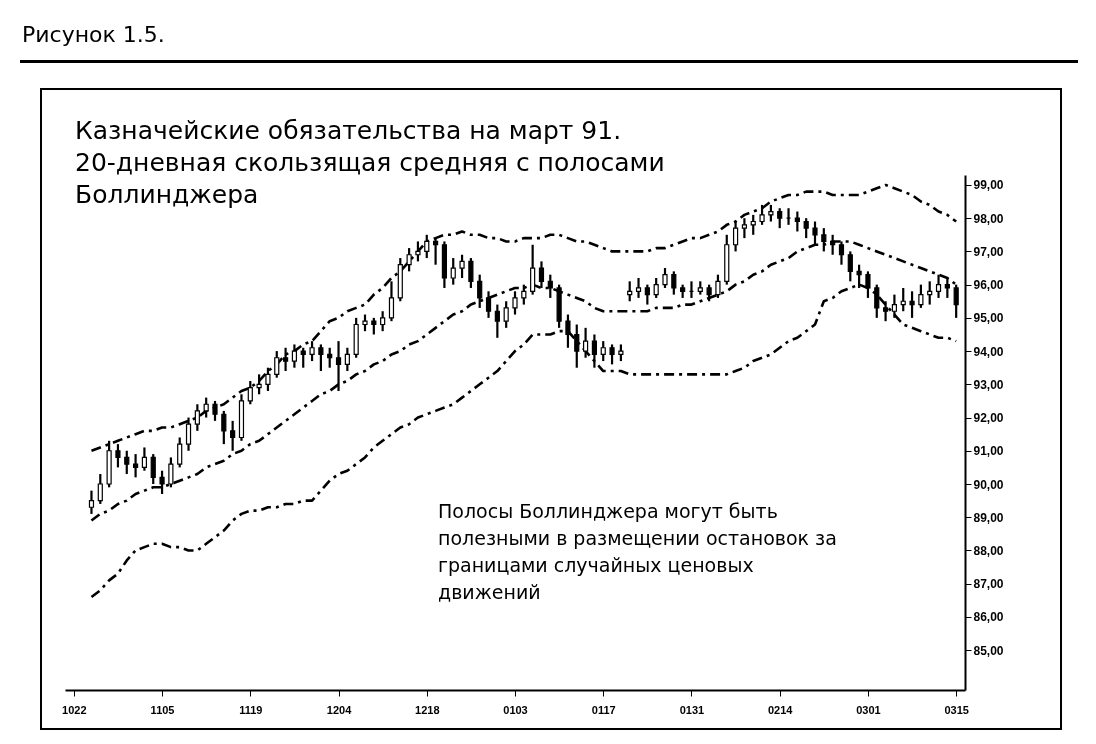 The width and height of the screenshot is (1096, 744). Describe the element at coordinates (988, 351) in the screenshot. I see `y-tick-label: 94,00` at that location.